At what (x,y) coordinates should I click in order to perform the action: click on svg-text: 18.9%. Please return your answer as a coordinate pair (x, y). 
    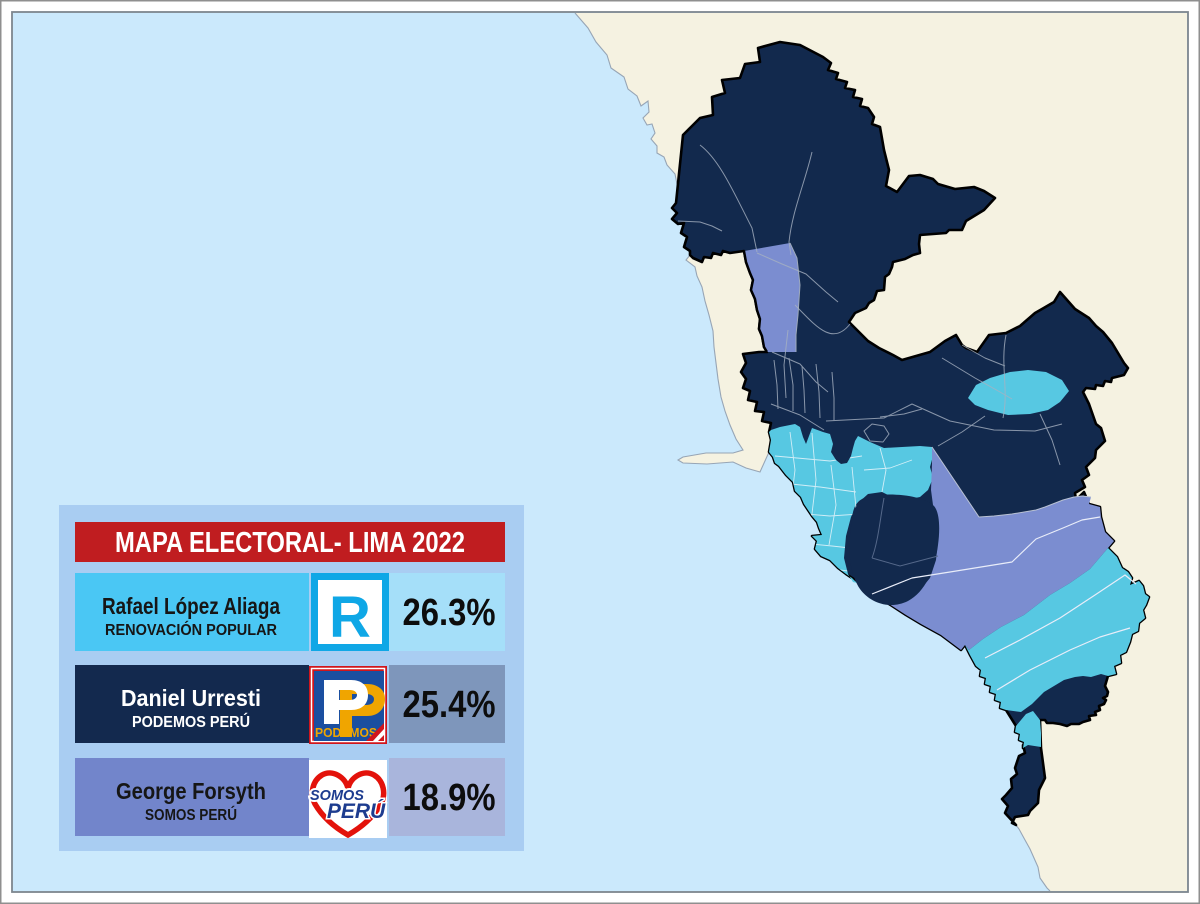
    Looking at the image, I should click on (449, 798).